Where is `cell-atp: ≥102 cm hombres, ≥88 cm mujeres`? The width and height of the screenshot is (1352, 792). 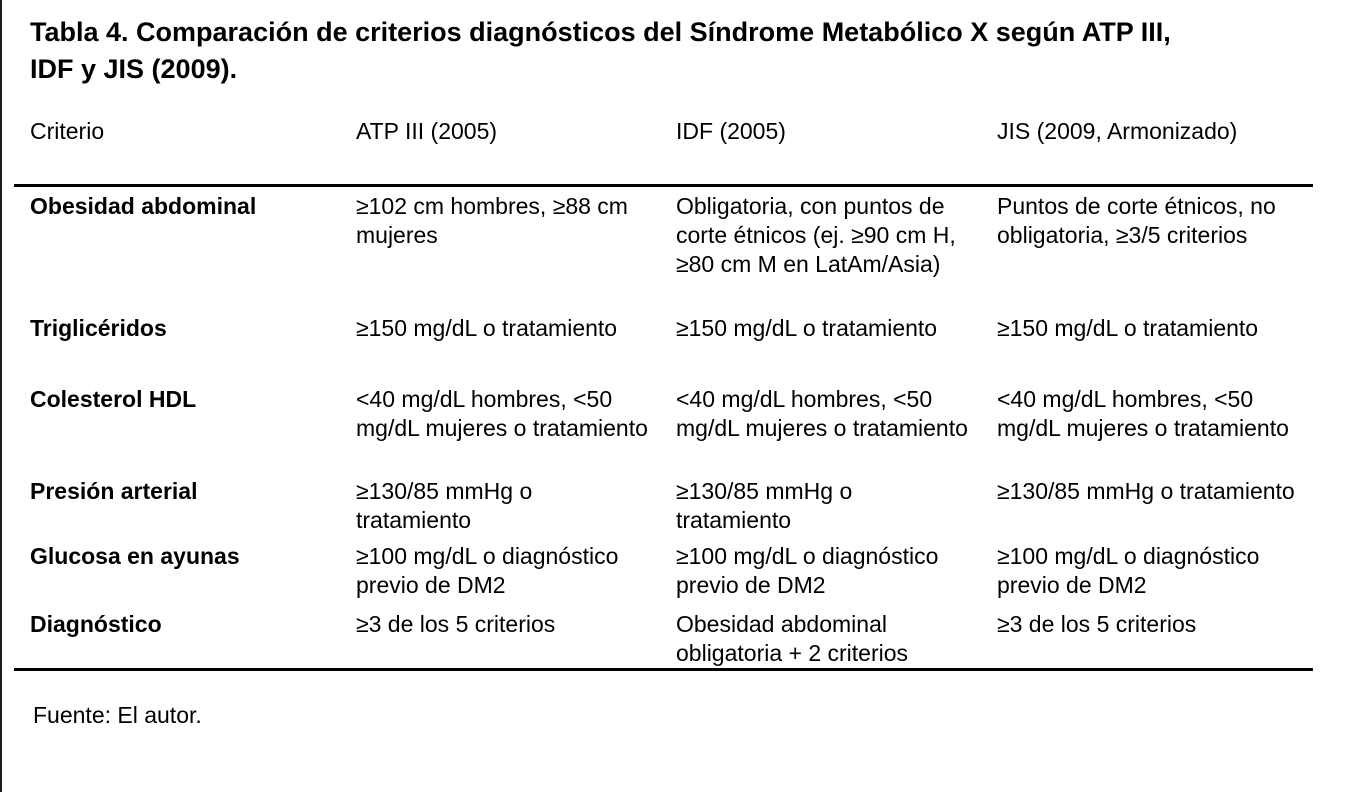
cell-atp: ≥102 cm hombres, ≥88 cm mujeres is located at coordinates (492, 220).